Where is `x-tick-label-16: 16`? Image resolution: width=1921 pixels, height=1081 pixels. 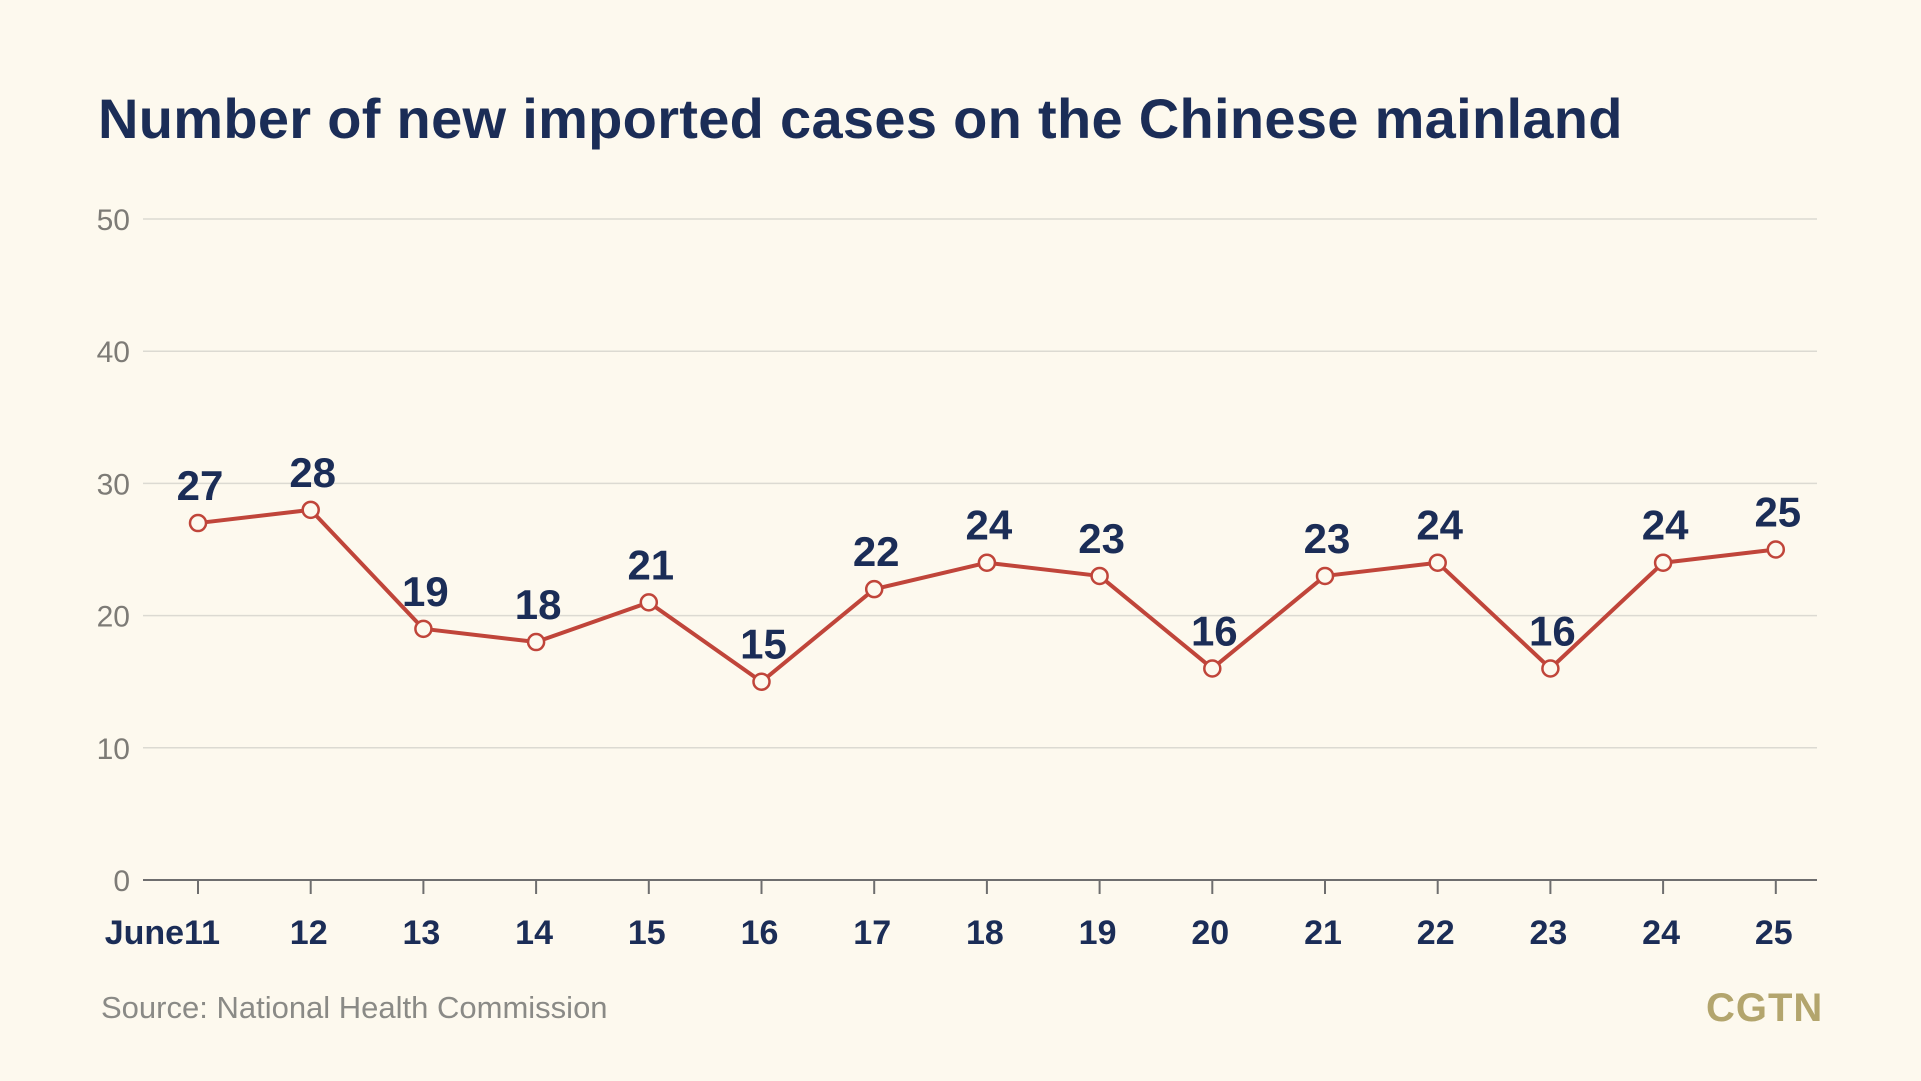
x-tick-label-16: 16 is located at coordinates (760, 933).